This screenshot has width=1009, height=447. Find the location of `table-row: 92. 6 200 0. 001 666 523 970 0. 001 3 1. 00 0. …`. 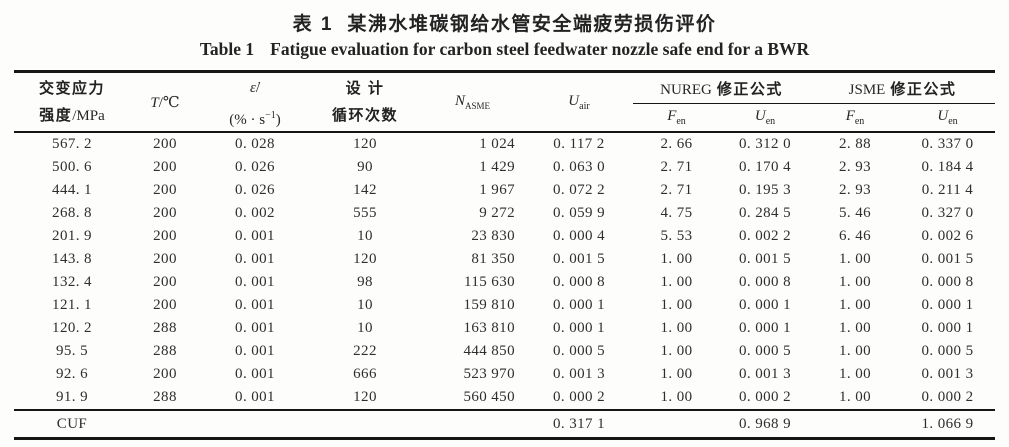

table-row: 92. 6 200 0. 001 666 523 970 0. 001 3 1. 00 0. … is located at coordinates (504, 374).